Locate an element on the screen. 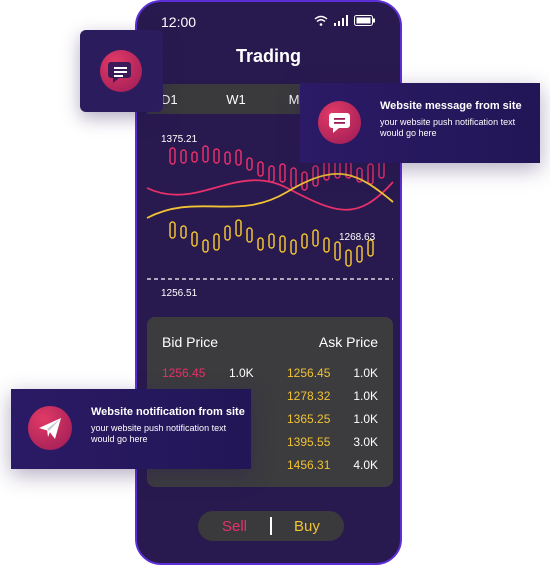 This screenshot has width=550, height=565. ask-quantity: 4.0K is located at coordinates (365, 465).